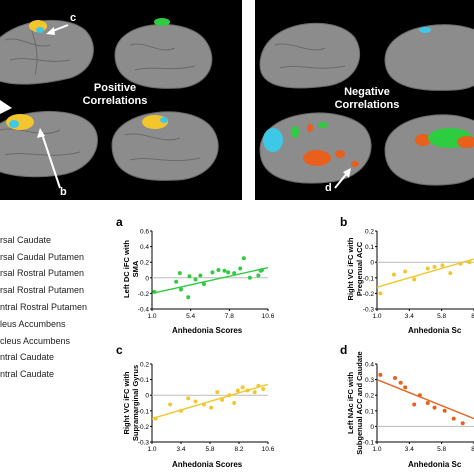 The width and height of the screenshot is (474, 474). What do you see at coordinates (144, 310) in the screenshot?
I see `y-tick-label: -0.4` at bounding box center [144, 310].